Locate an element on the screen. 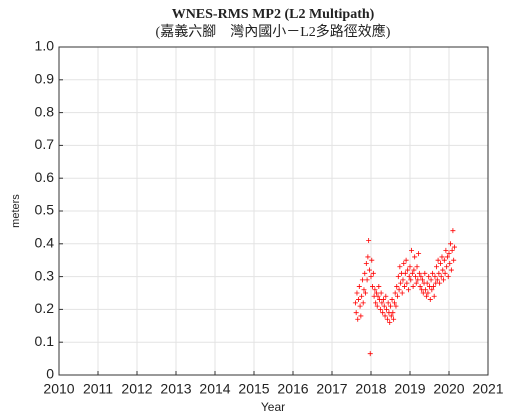 Image resolution: width=509 pixels, height=415 pixels. x-tick-label: 2013 is located at coordinates (175, 389).